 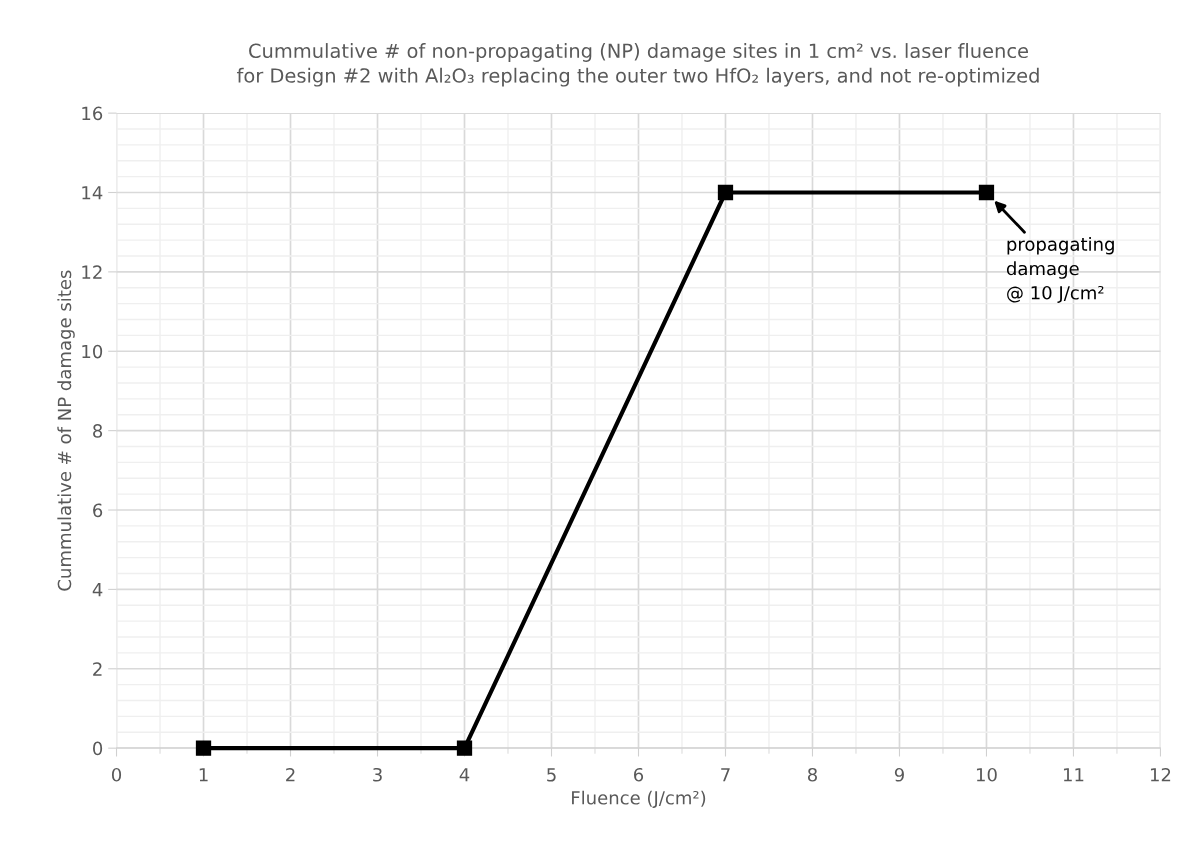 What do you see at coordinates (116, 774) in the screenshot?
I see `x-tick-label: 0` at bounding box center [116, 774].